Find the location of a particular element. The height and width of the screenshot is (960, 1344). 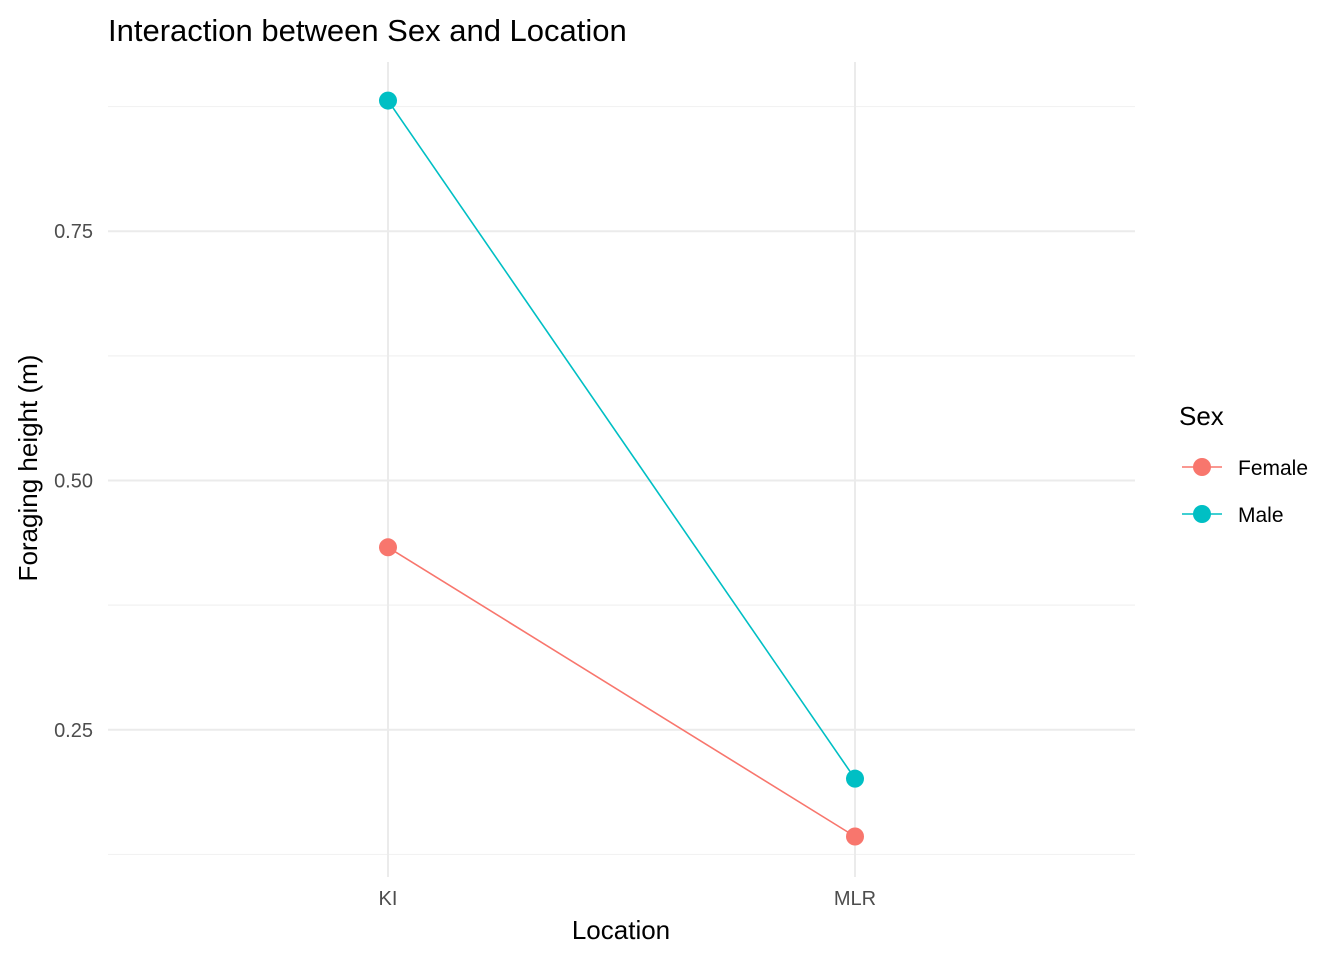

legend-label: Female is located at coordinates (1273, 468).